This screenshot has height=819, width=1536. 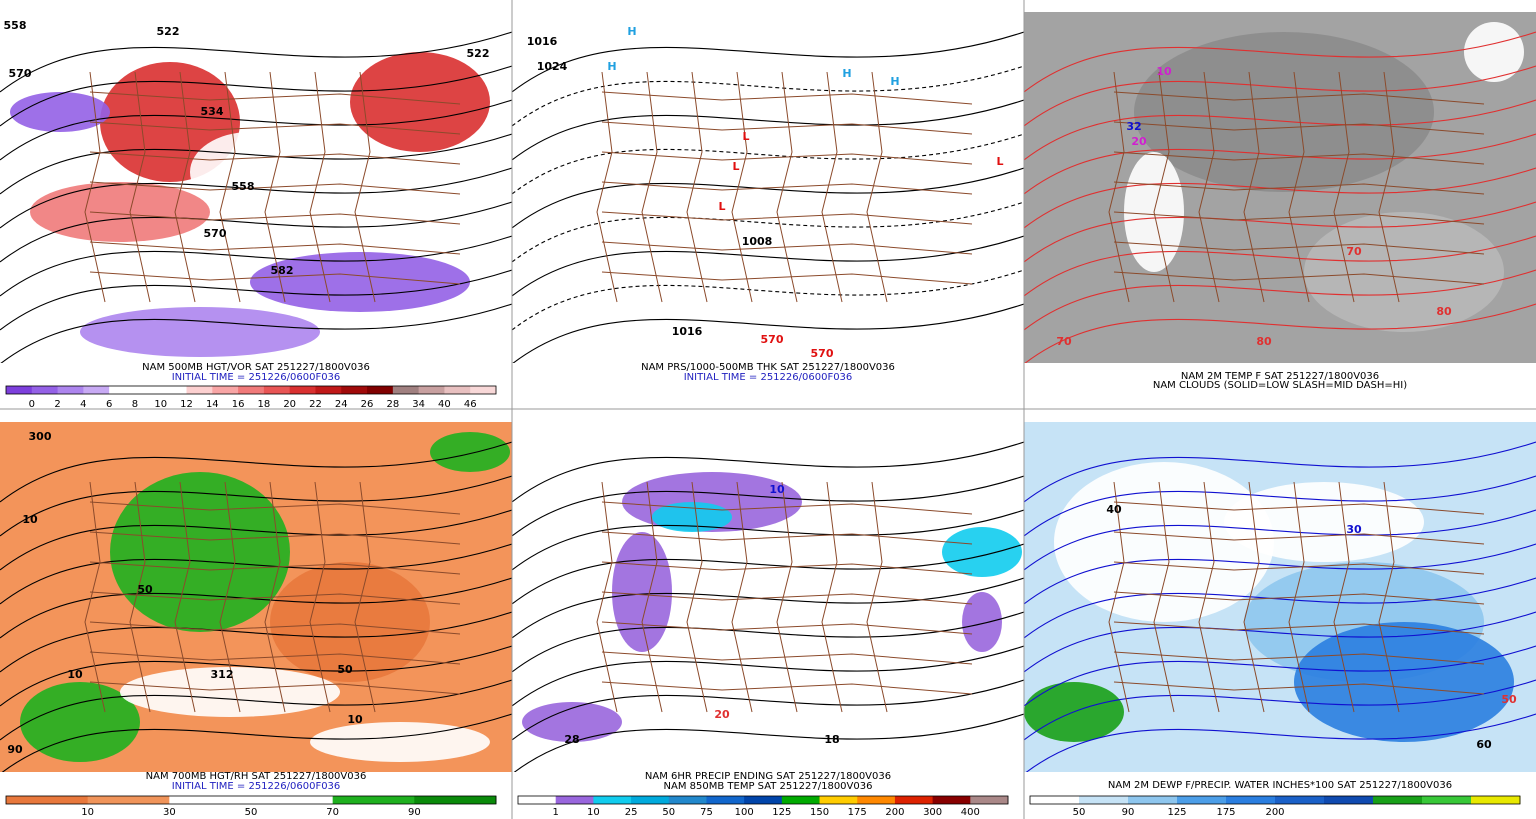 What do you see at coordinates (289, 404) in the screenshot?
I see `legend-label: 20` at bounding box center [289, 404].